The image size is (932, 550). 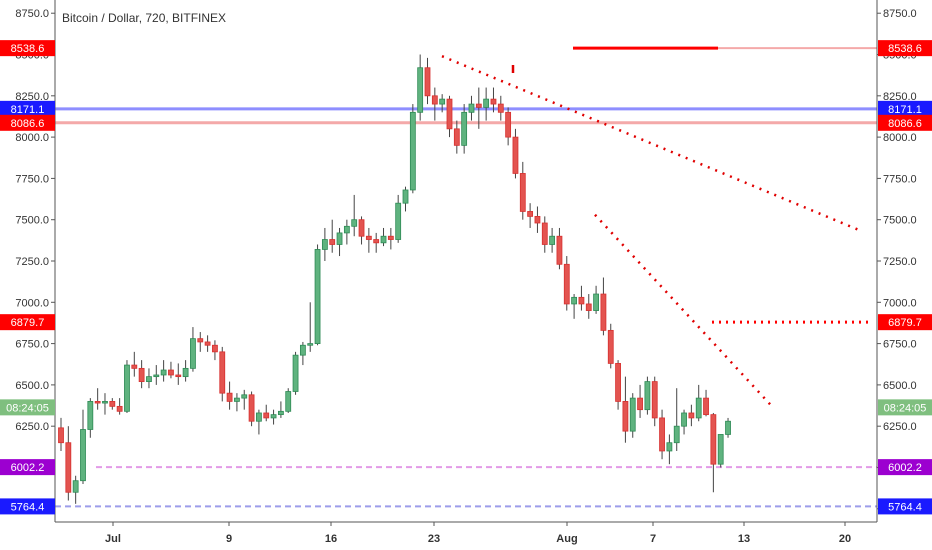 I want to click on price-tag-left-text: 5764.4, so click(x=28, y=507).